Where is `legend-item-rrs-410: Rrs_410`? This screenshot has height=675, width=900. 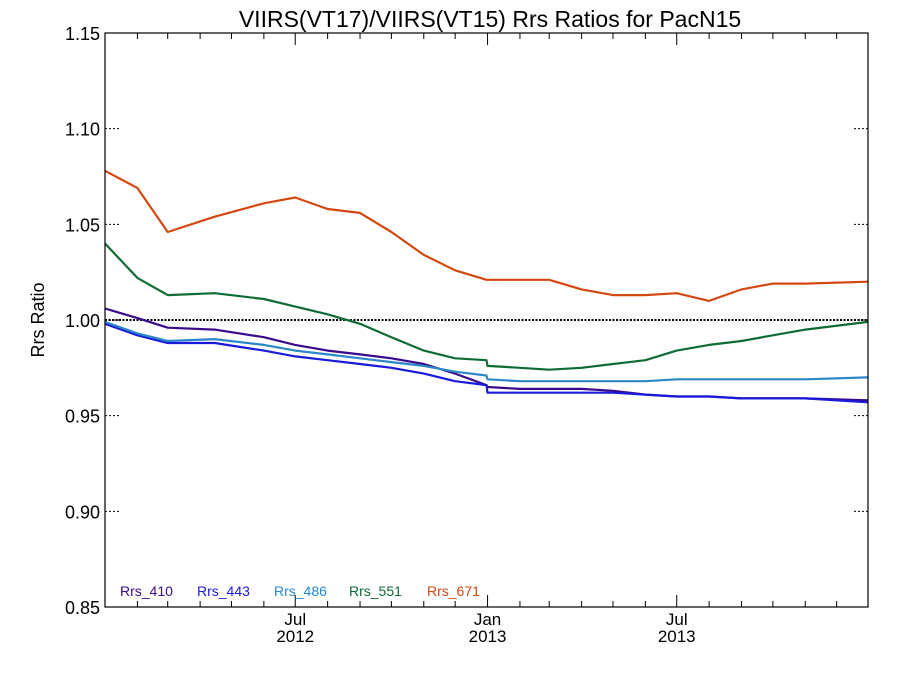
legend-item-rrs-410: Rrs_410 is located at coordinates (146, 591).